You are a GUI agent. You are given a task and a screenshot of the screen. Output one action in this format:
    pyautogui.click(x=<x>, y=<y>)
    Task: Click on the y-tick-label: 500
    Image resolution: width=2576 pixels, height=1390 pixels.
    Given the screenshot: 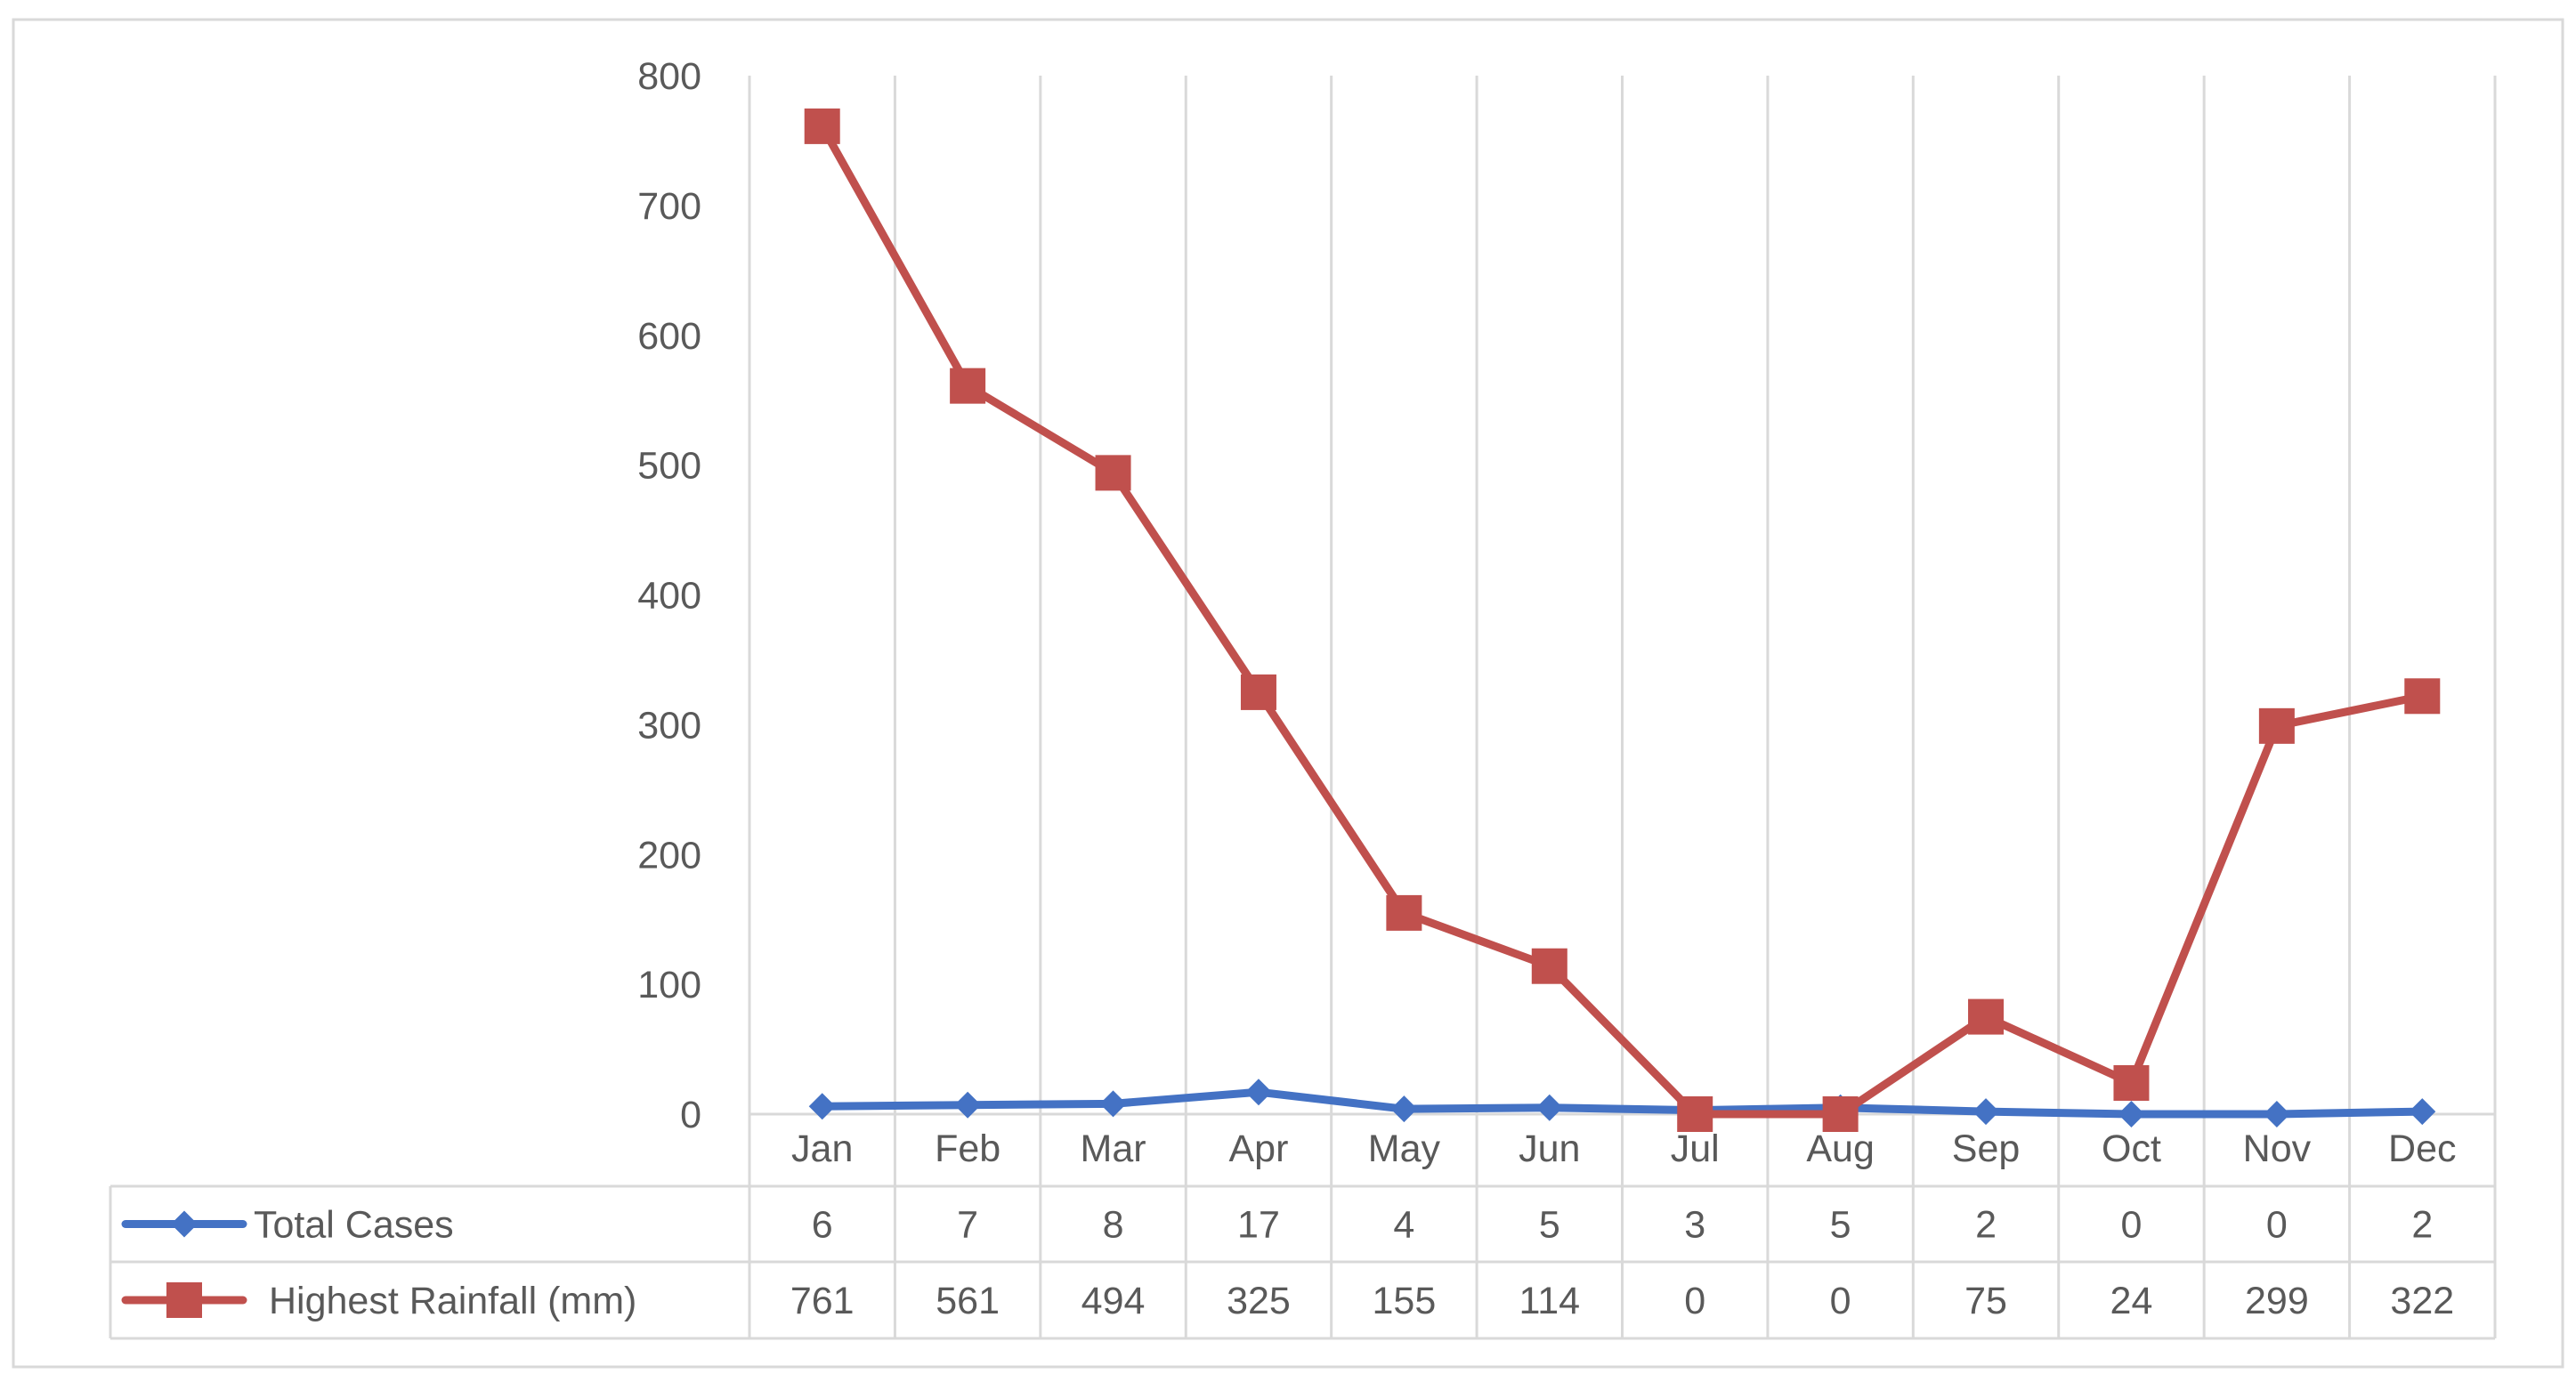 What is the action you would take?
    pyautogui.click(x=669, y=466)
    